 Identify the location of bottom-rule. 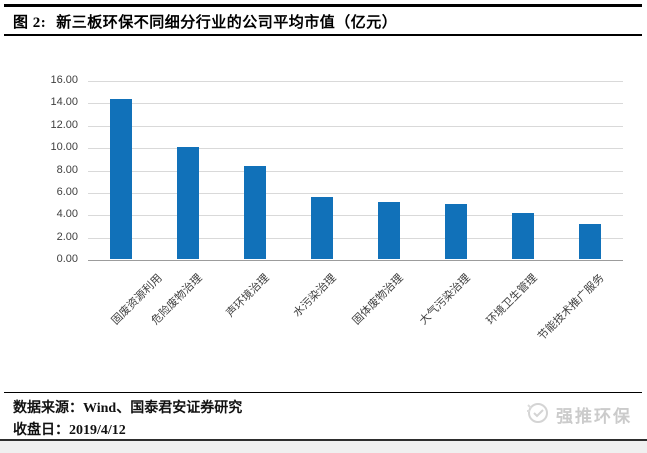
(323, 440).